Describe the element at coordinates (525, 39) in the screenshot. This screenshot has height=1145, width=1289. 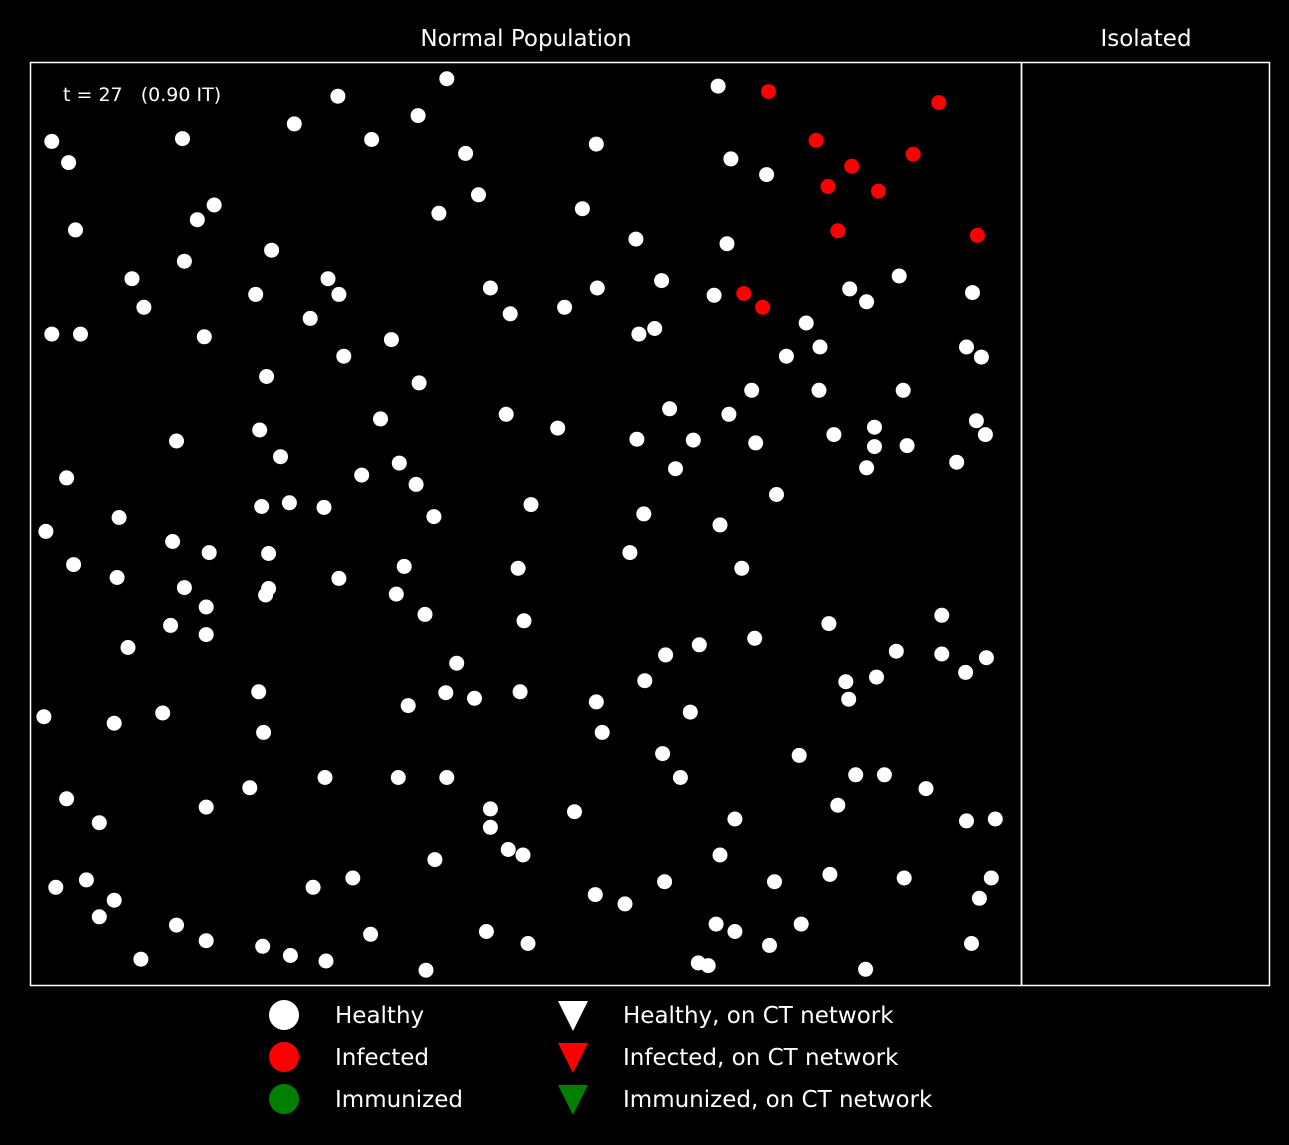
I see `panel-title-normal: Normal Population` at that location.